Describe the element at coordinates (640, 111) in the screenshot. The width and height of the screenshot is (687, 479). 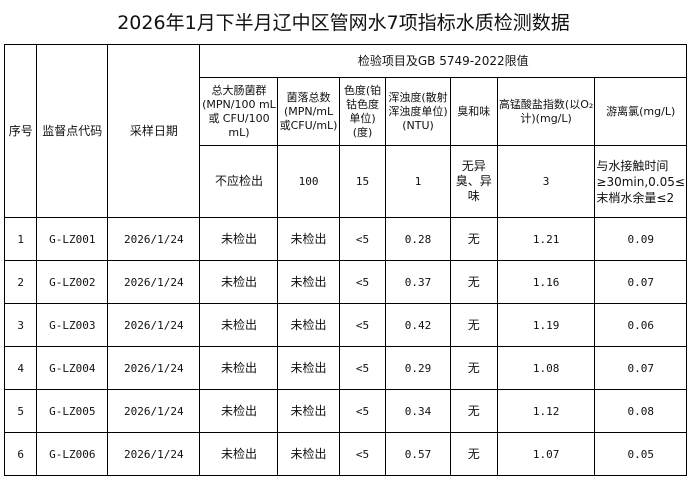
I see `header-item: 游离氯(mg/L)` at that location.